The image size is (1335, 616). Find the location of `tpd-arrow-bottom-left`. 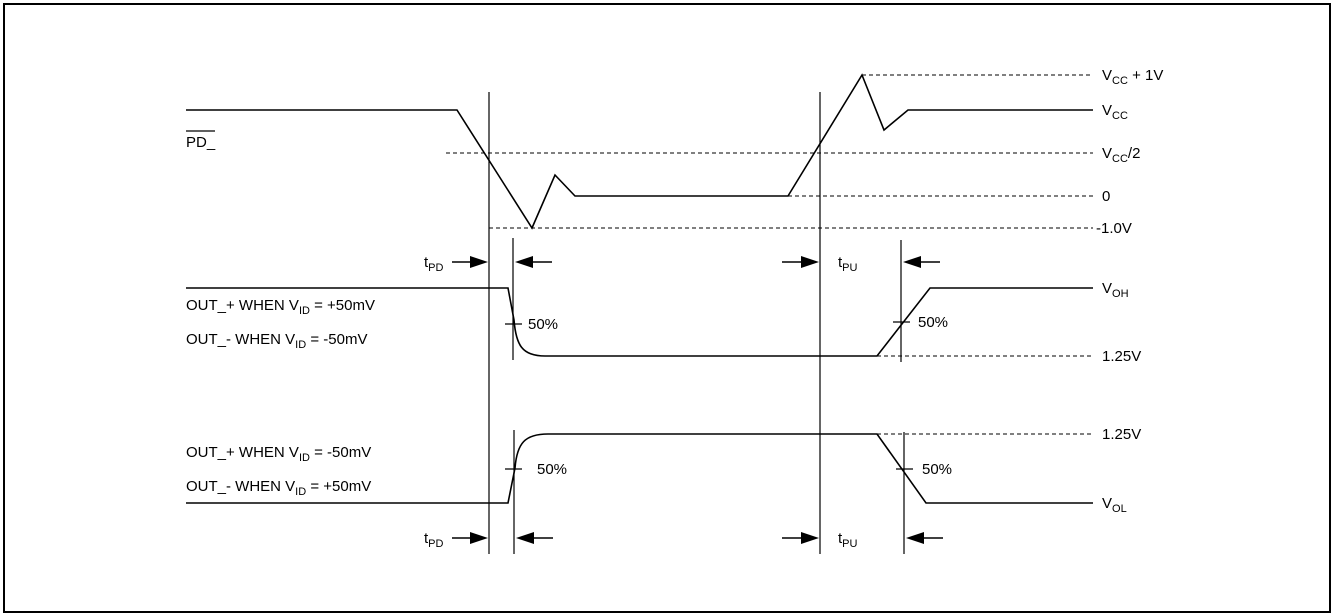

tpd-arrow-bottom-left is located at coordinates (470, 538).